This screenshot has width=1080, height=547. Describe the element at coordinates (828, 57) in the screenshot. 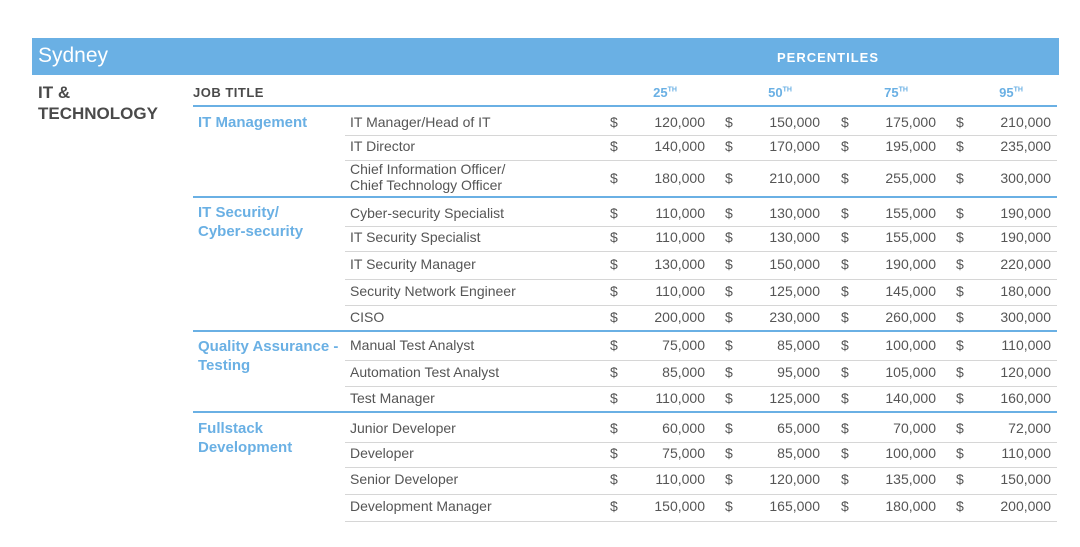

I see `percentiles-heading: PERCENTILES` at that location.